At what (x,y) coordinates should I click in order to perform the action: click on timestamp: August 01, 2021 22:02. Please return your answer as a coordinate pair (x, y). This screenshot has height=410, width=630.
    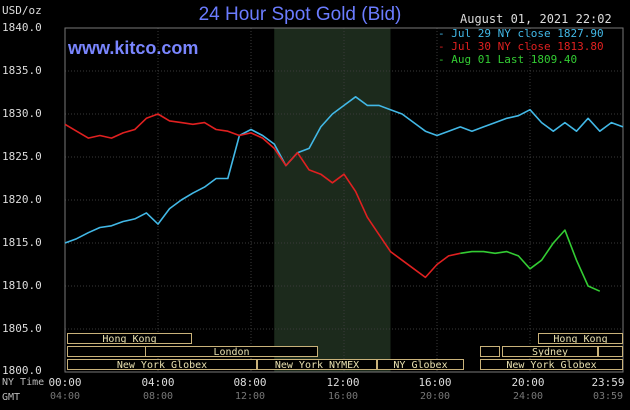
    Looking at the image, I should click on (536, 19).